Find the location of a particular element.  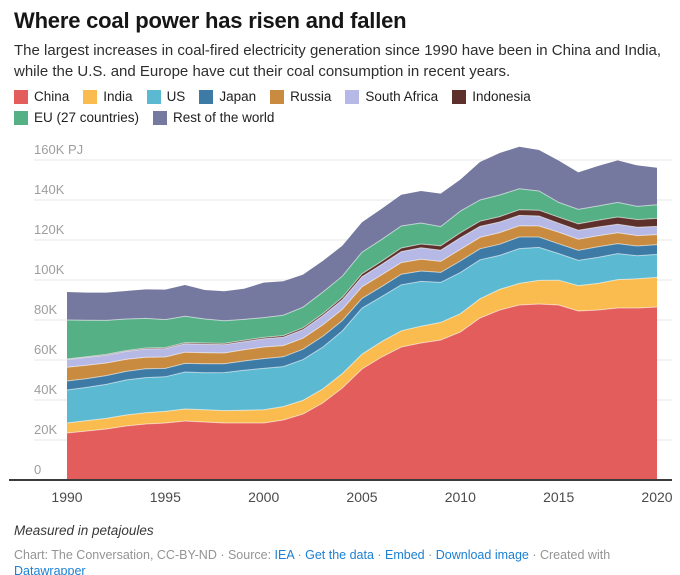

byline-link-get-the-data: Get the data is located at coordinates (339, 555).